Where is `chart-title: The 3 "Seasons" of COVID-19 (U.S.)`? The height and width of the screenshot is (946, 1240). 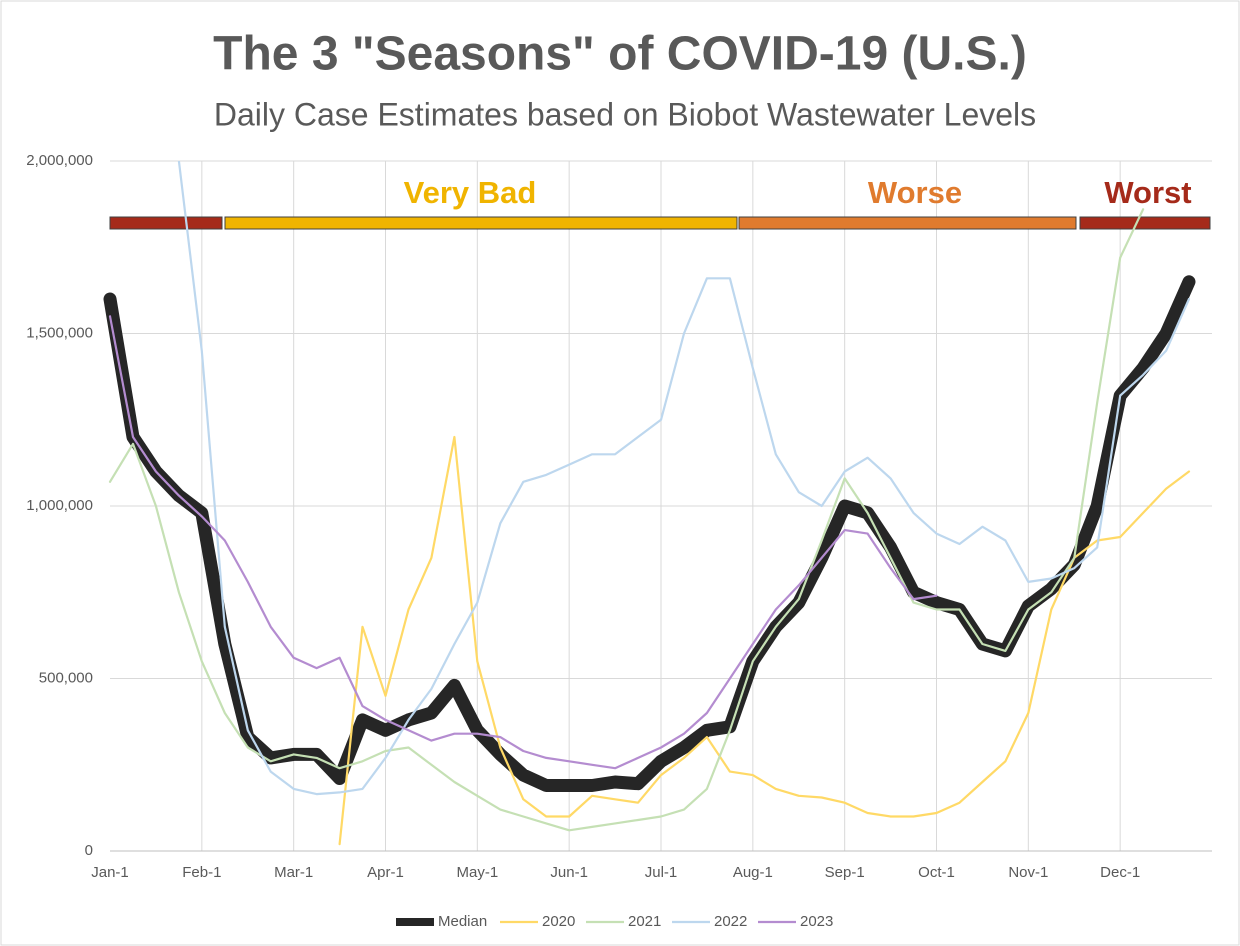
chart-title: The 3 "Seasons" of COVID-19 (U.S.) is located at coordinates (620, 54).